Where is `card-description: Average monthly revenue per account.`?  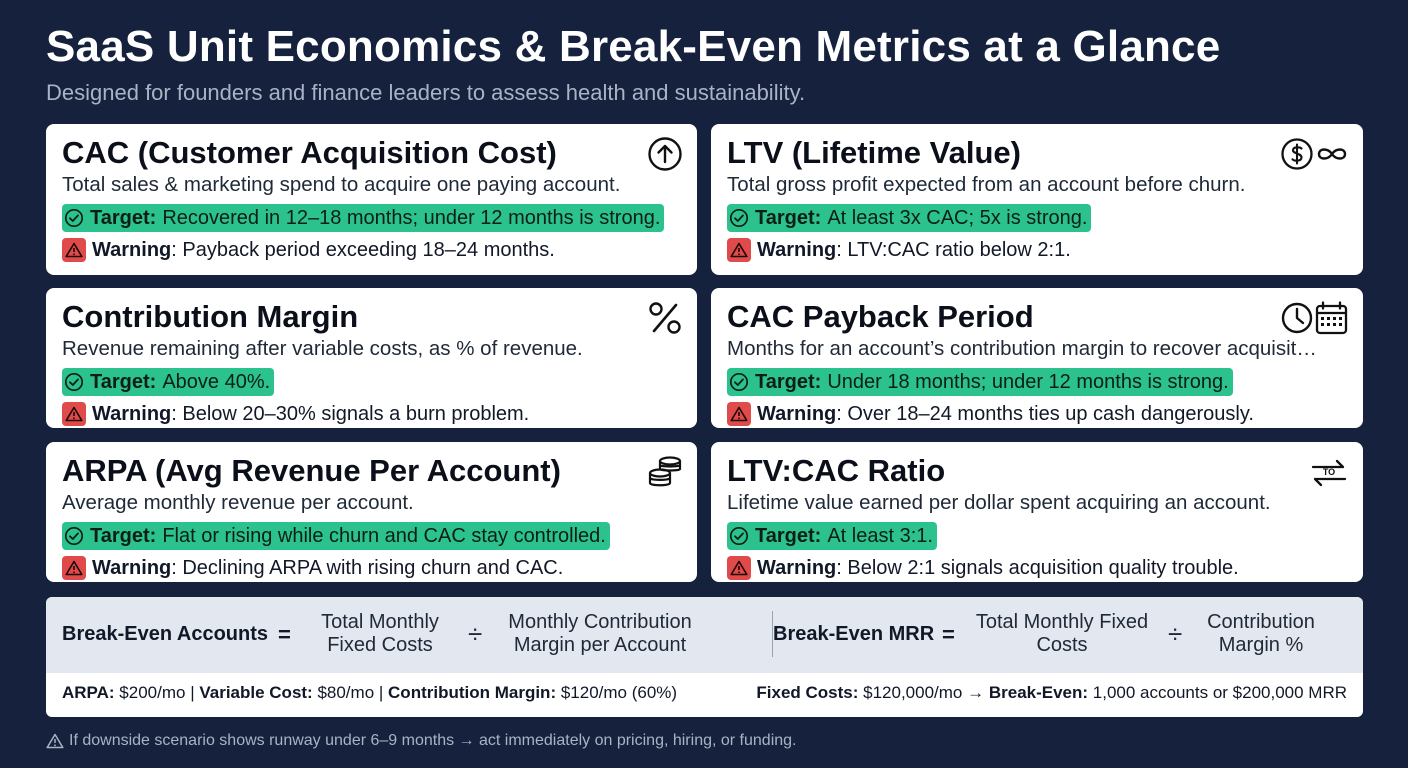
card-description: Average monthly revenue per account. is located at coordinates (238, 502).